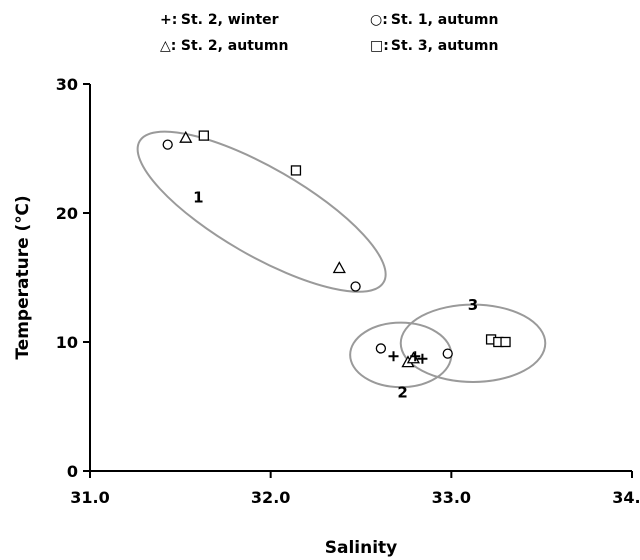 The width and height of the screenshot is (640, 560). What do you see at coordinates (67, 84) in the screenshot?
I see `y-tick-label: 30` at bounding box center [67, 84].